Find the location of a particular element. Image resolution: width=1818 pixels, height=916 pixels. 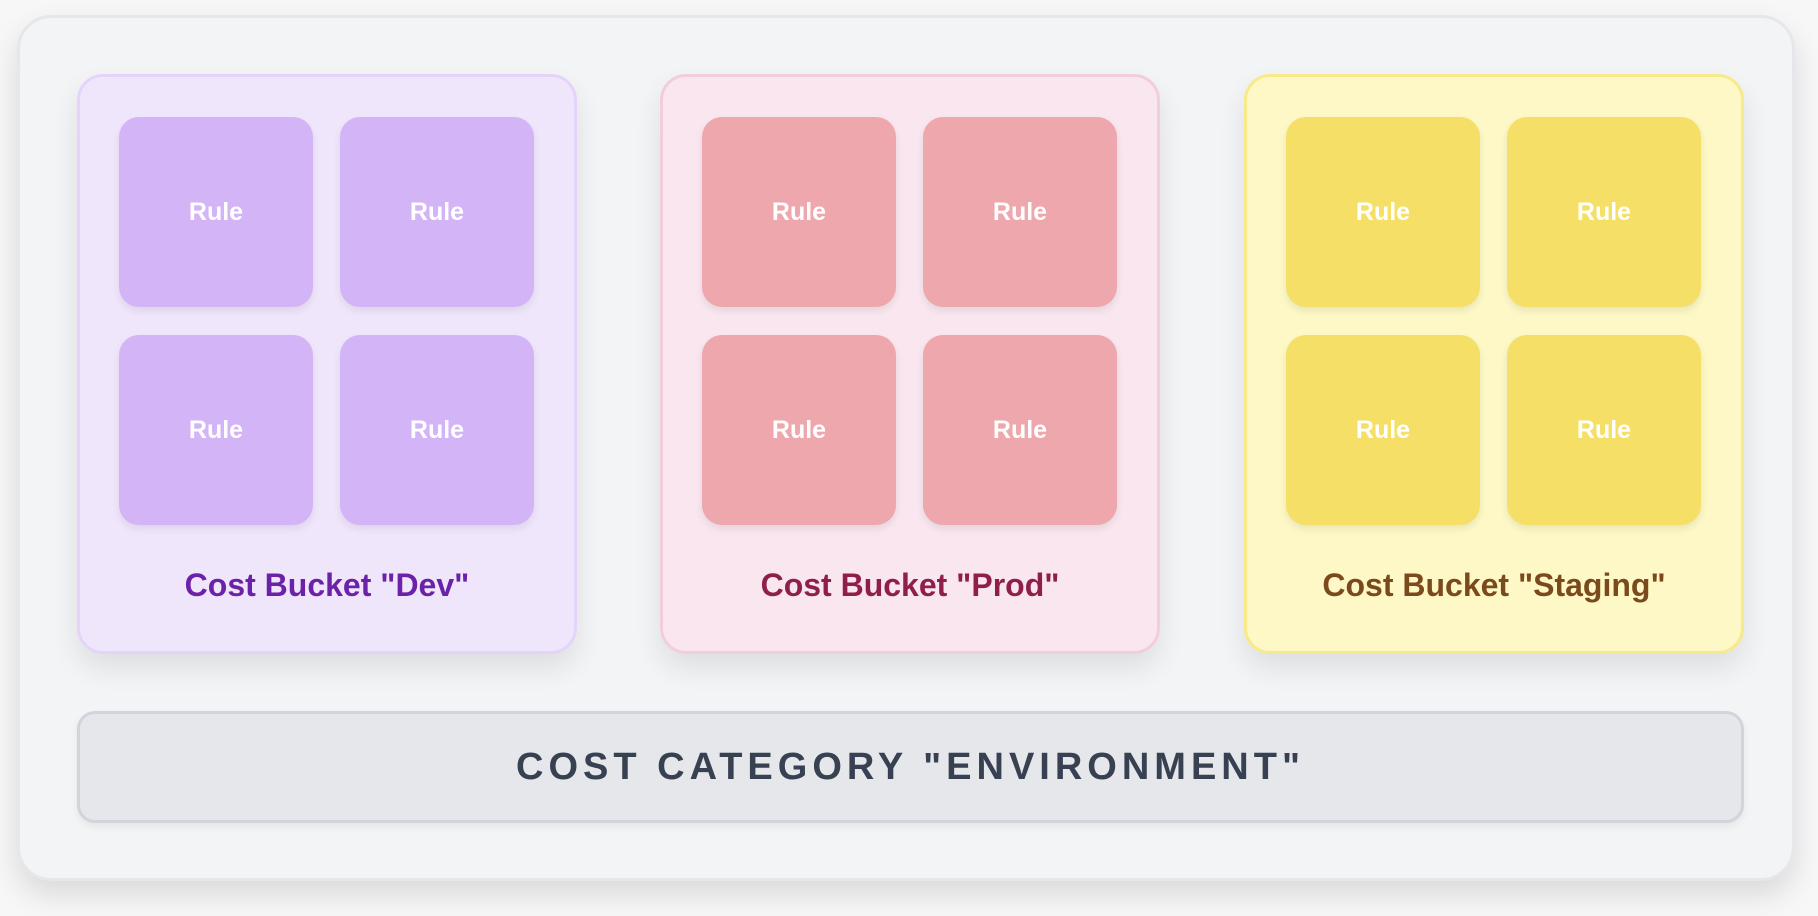

cost-category-bar: COST CATEGORY "ENVIRONMENT" is located at coordinates (910, 767).